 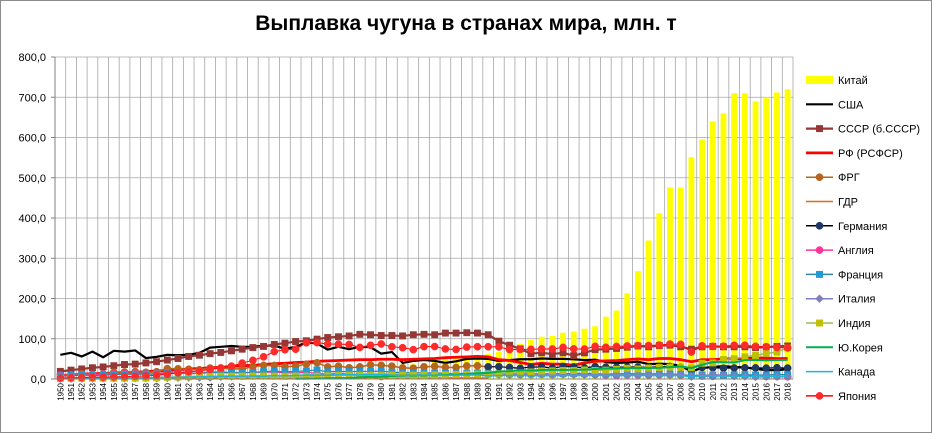 What do you see at coordinates (777, 391) in the screenshot?
I see `x-tick-label: 2017` at bounding box center [777, 391].